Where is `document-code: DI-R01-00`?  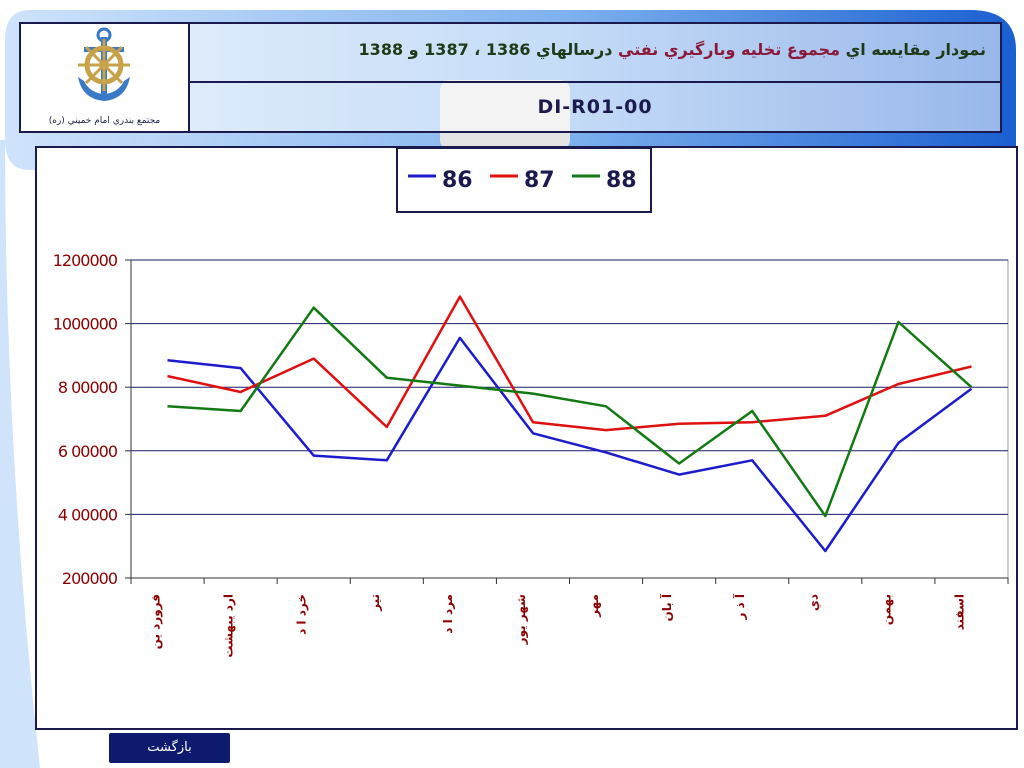 document-code: DI-R01-00 is located at coordinates (595, 107).